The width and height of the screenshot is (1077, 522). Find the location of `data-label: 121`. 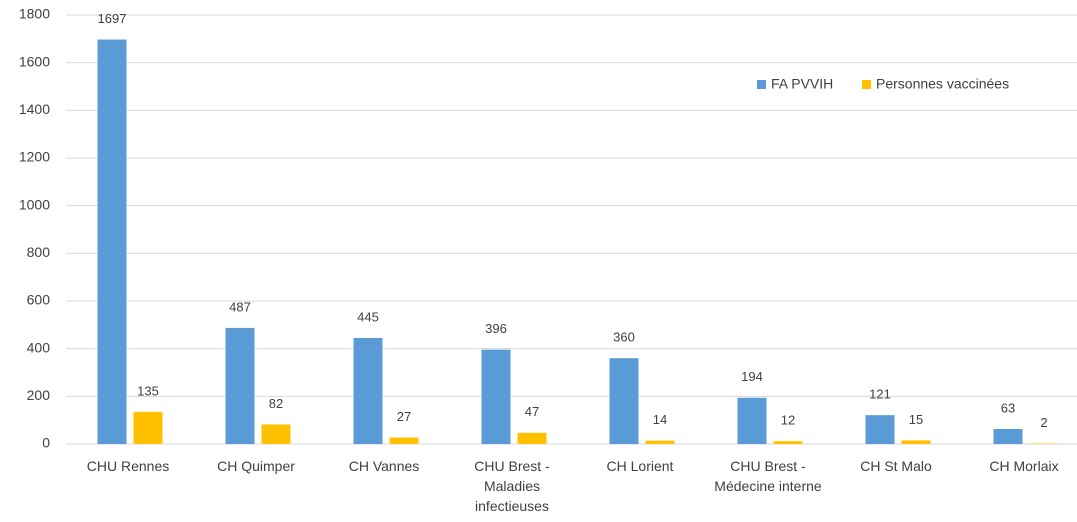

data-label: 121 is located at coordinates (880, 394).